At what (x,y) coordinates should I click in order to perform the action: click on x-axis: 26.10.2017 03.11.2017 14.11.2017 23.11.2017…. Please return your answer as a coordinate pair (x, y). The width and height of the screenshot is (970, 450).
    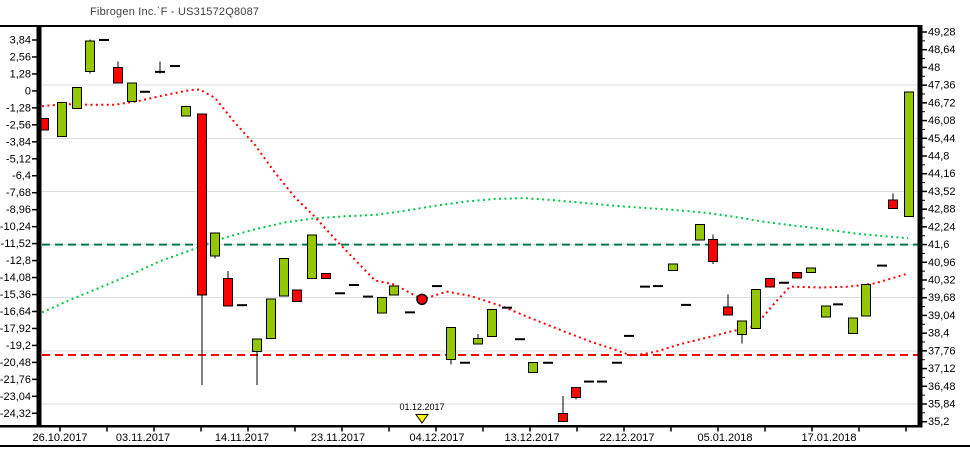
    Looking at the image, I should click on (469, 435).